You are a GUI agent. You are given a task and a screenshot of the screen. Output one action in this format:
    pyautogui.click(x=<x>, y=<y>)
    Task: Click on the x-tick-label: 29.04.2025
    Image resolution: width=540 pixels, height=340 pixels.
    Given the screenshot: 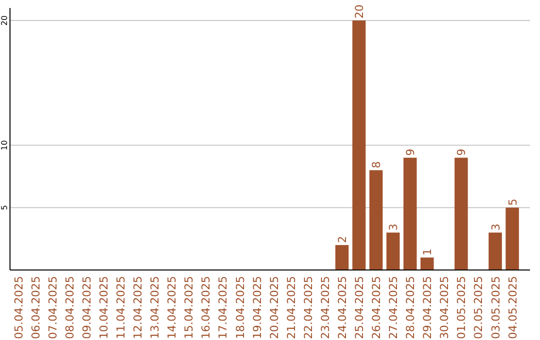 What is the action you would take?
    pyautogui.click(x=427, y=307)
    